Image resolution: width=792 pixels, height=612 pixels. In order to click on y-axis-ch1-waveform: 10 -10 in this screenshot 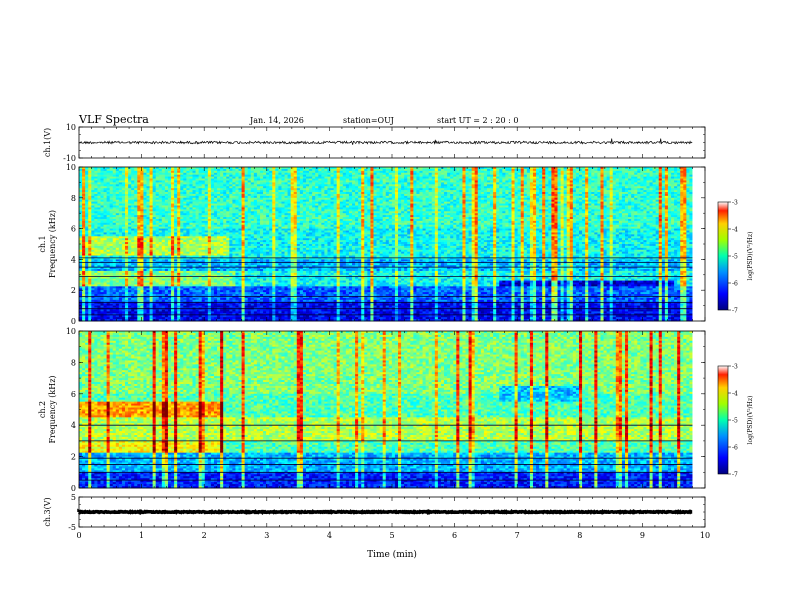, I will do `click(384, 143)`.